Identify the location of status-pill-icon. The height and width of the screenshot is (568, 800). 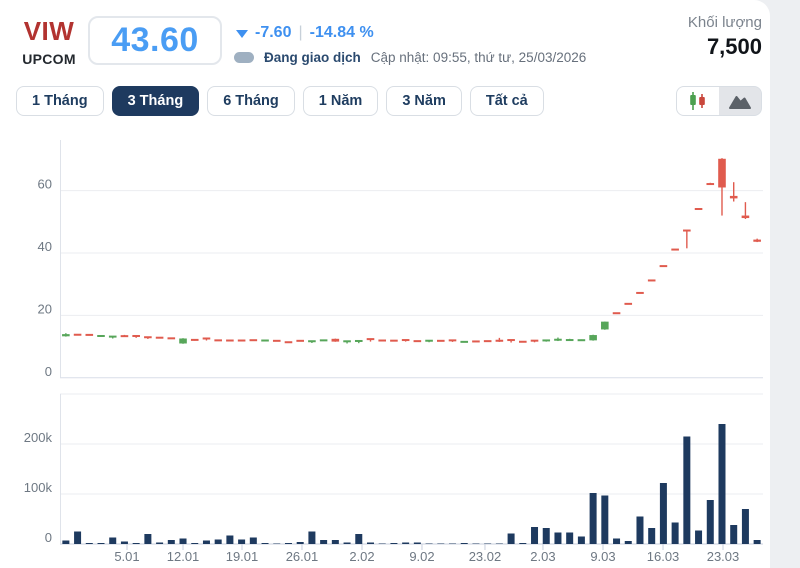
(244, 57).